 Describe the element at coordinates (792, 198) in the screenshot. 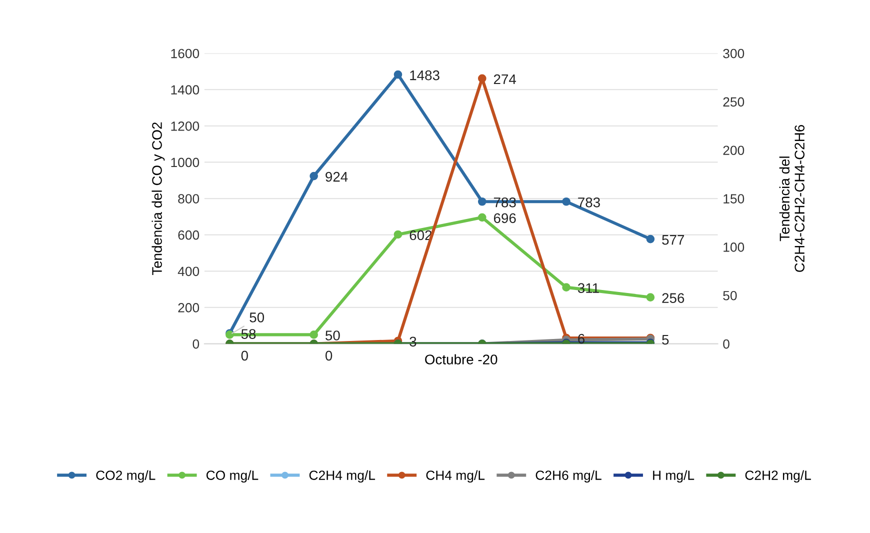

I see `y2-axis-title: Tendencia del C2H4-C2H2-CH4-C2H6` at that location.